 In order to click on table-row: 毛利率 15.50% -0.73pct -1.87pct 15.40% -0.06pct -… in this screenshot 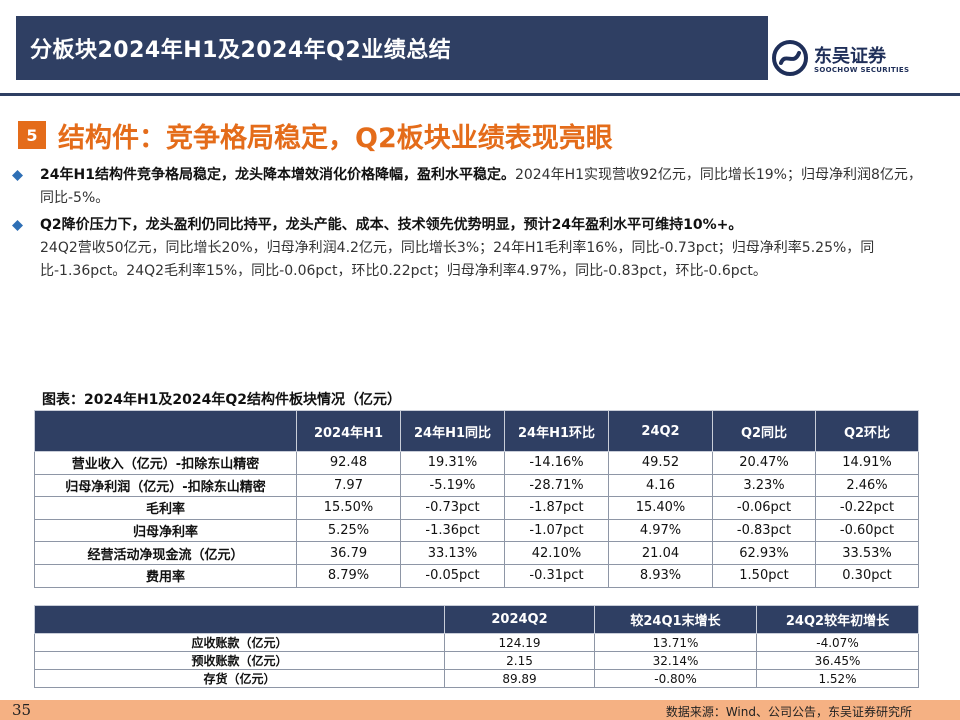, I will do `click(476, 508)`.